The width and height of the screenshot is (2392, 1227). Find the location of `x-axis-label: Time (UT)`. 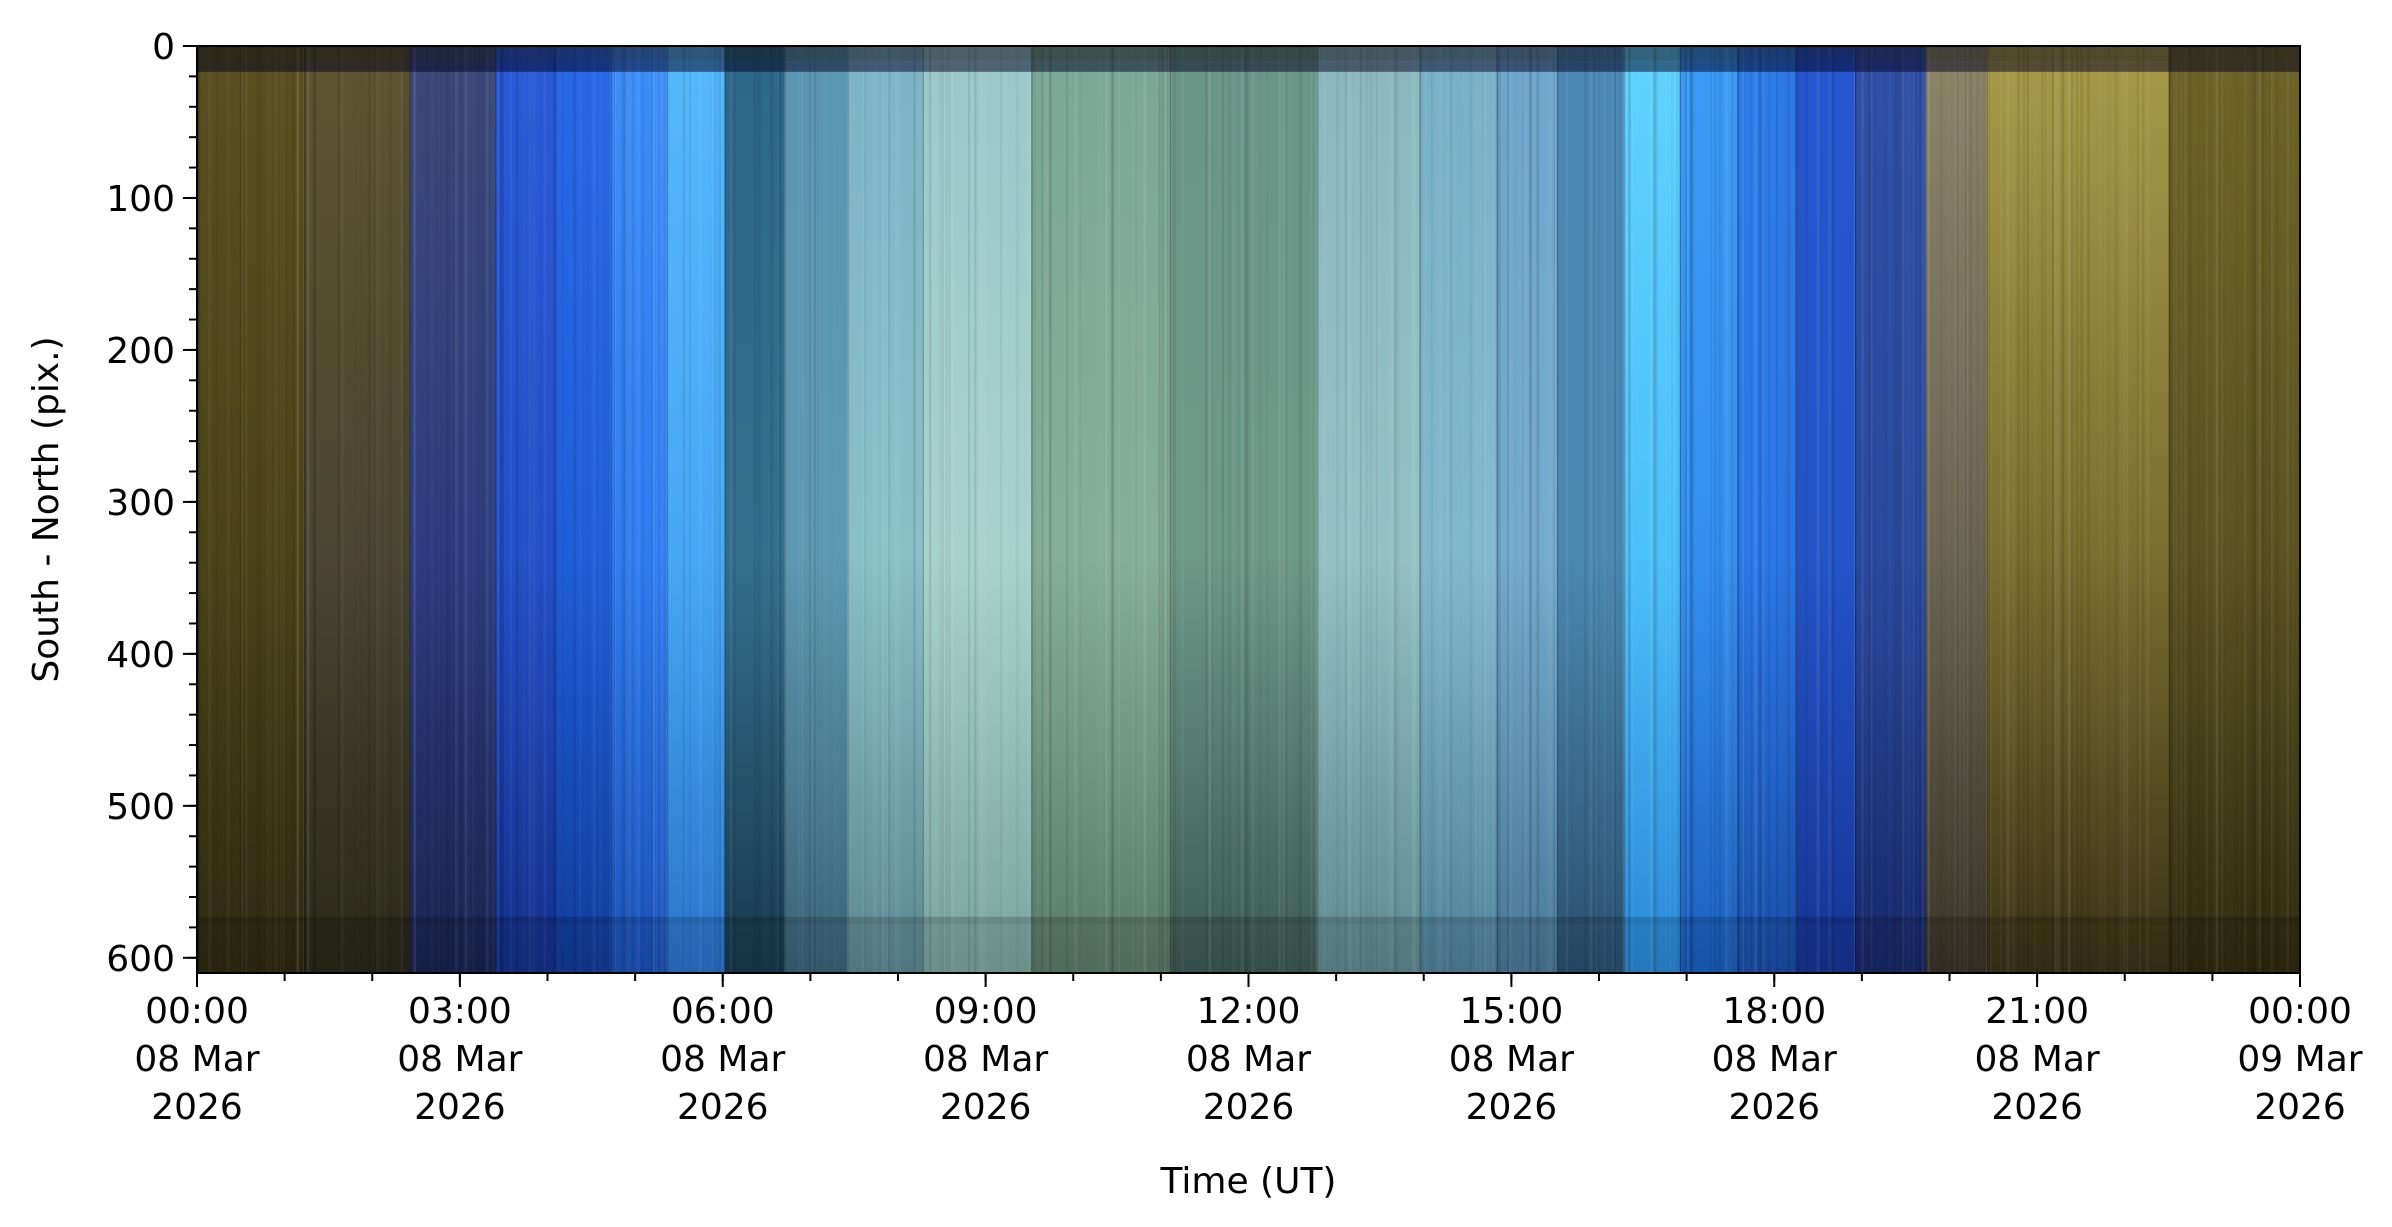

x-axis-label: Time (UT) is located at coordinates (1248, 1181).